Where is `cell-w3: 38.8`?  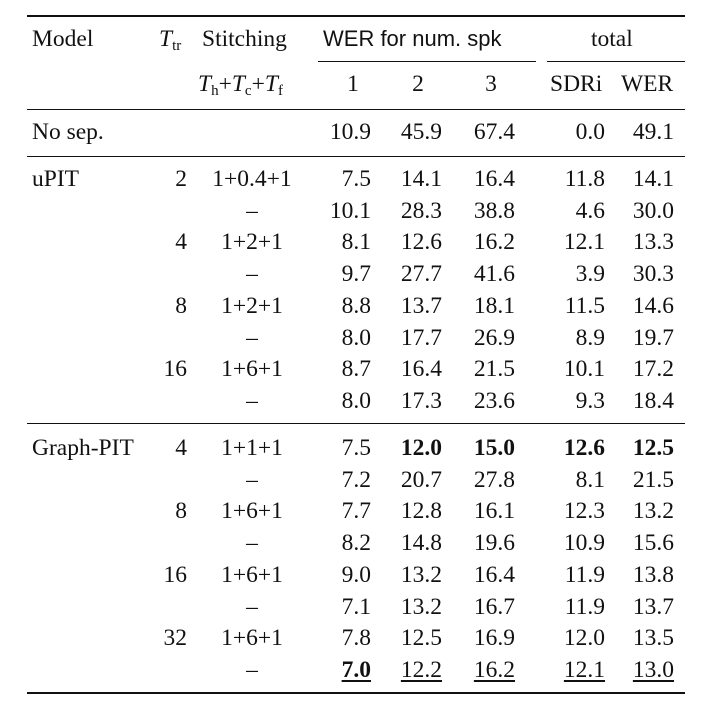 cell-w3: 38.8 is located at coordinates (494, 211).